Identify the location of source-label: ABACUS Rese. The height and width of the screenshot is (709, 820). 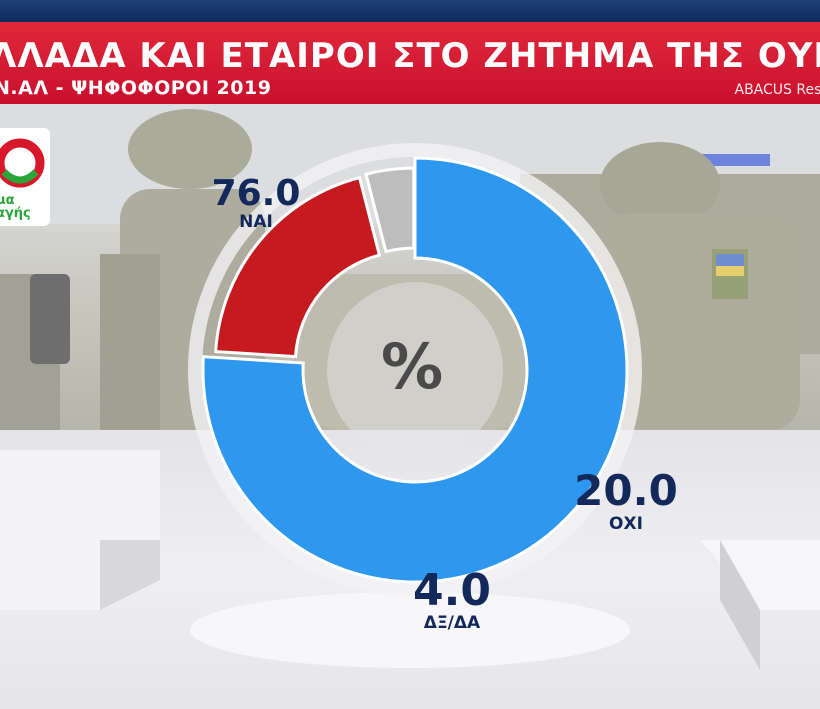
(777, 90).